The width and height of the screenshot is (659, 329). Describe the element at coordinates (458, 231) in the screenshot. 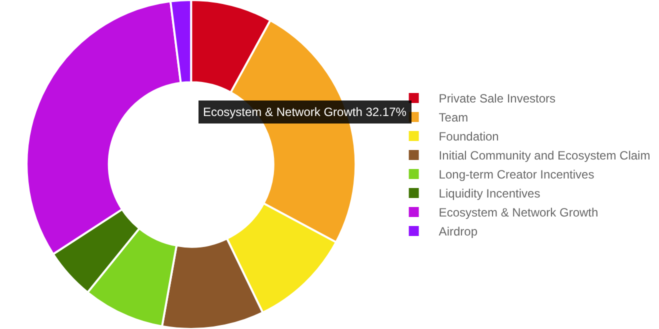

I see `legend-label: Airdrop` at that location.